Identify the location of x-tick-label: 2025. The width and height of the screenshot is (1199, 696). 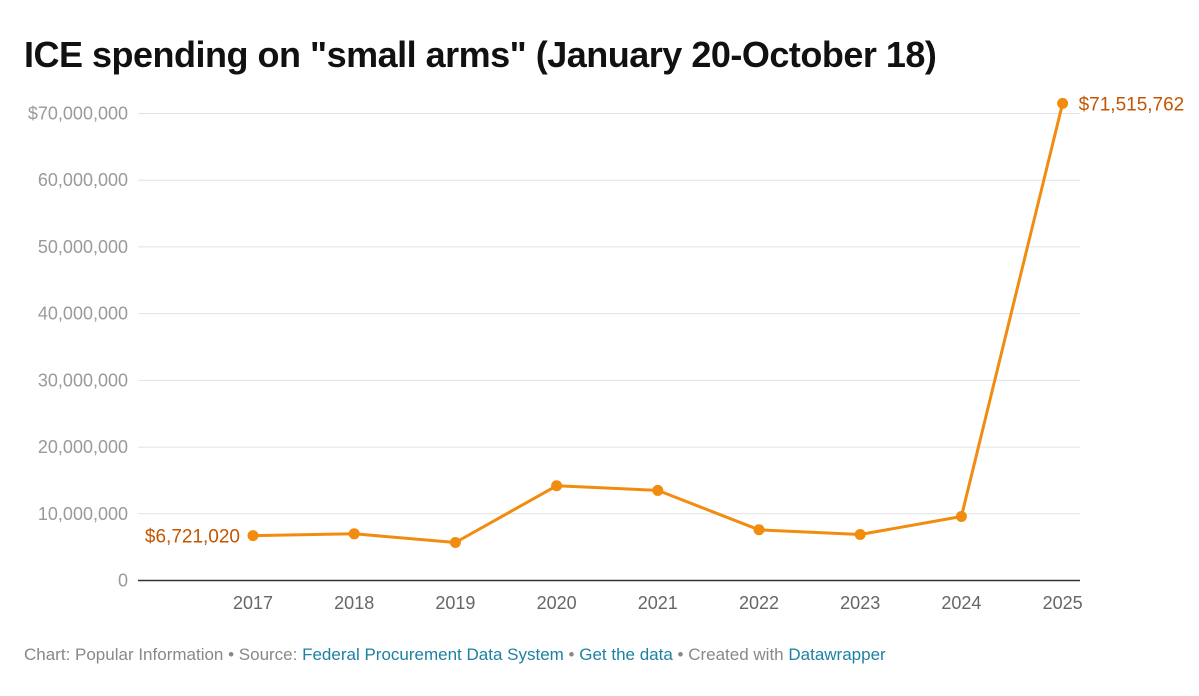
(1063, 603).